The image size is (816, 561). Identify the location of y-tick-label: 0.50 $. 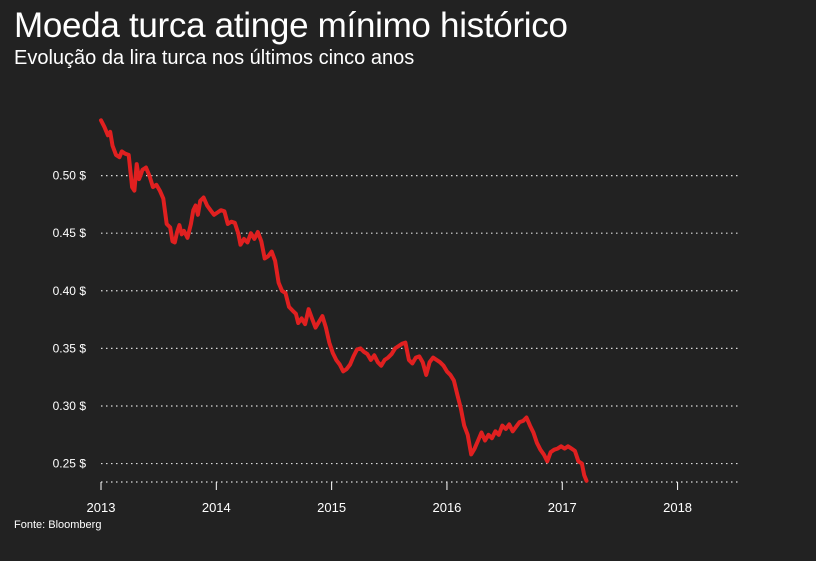
(70, 176).